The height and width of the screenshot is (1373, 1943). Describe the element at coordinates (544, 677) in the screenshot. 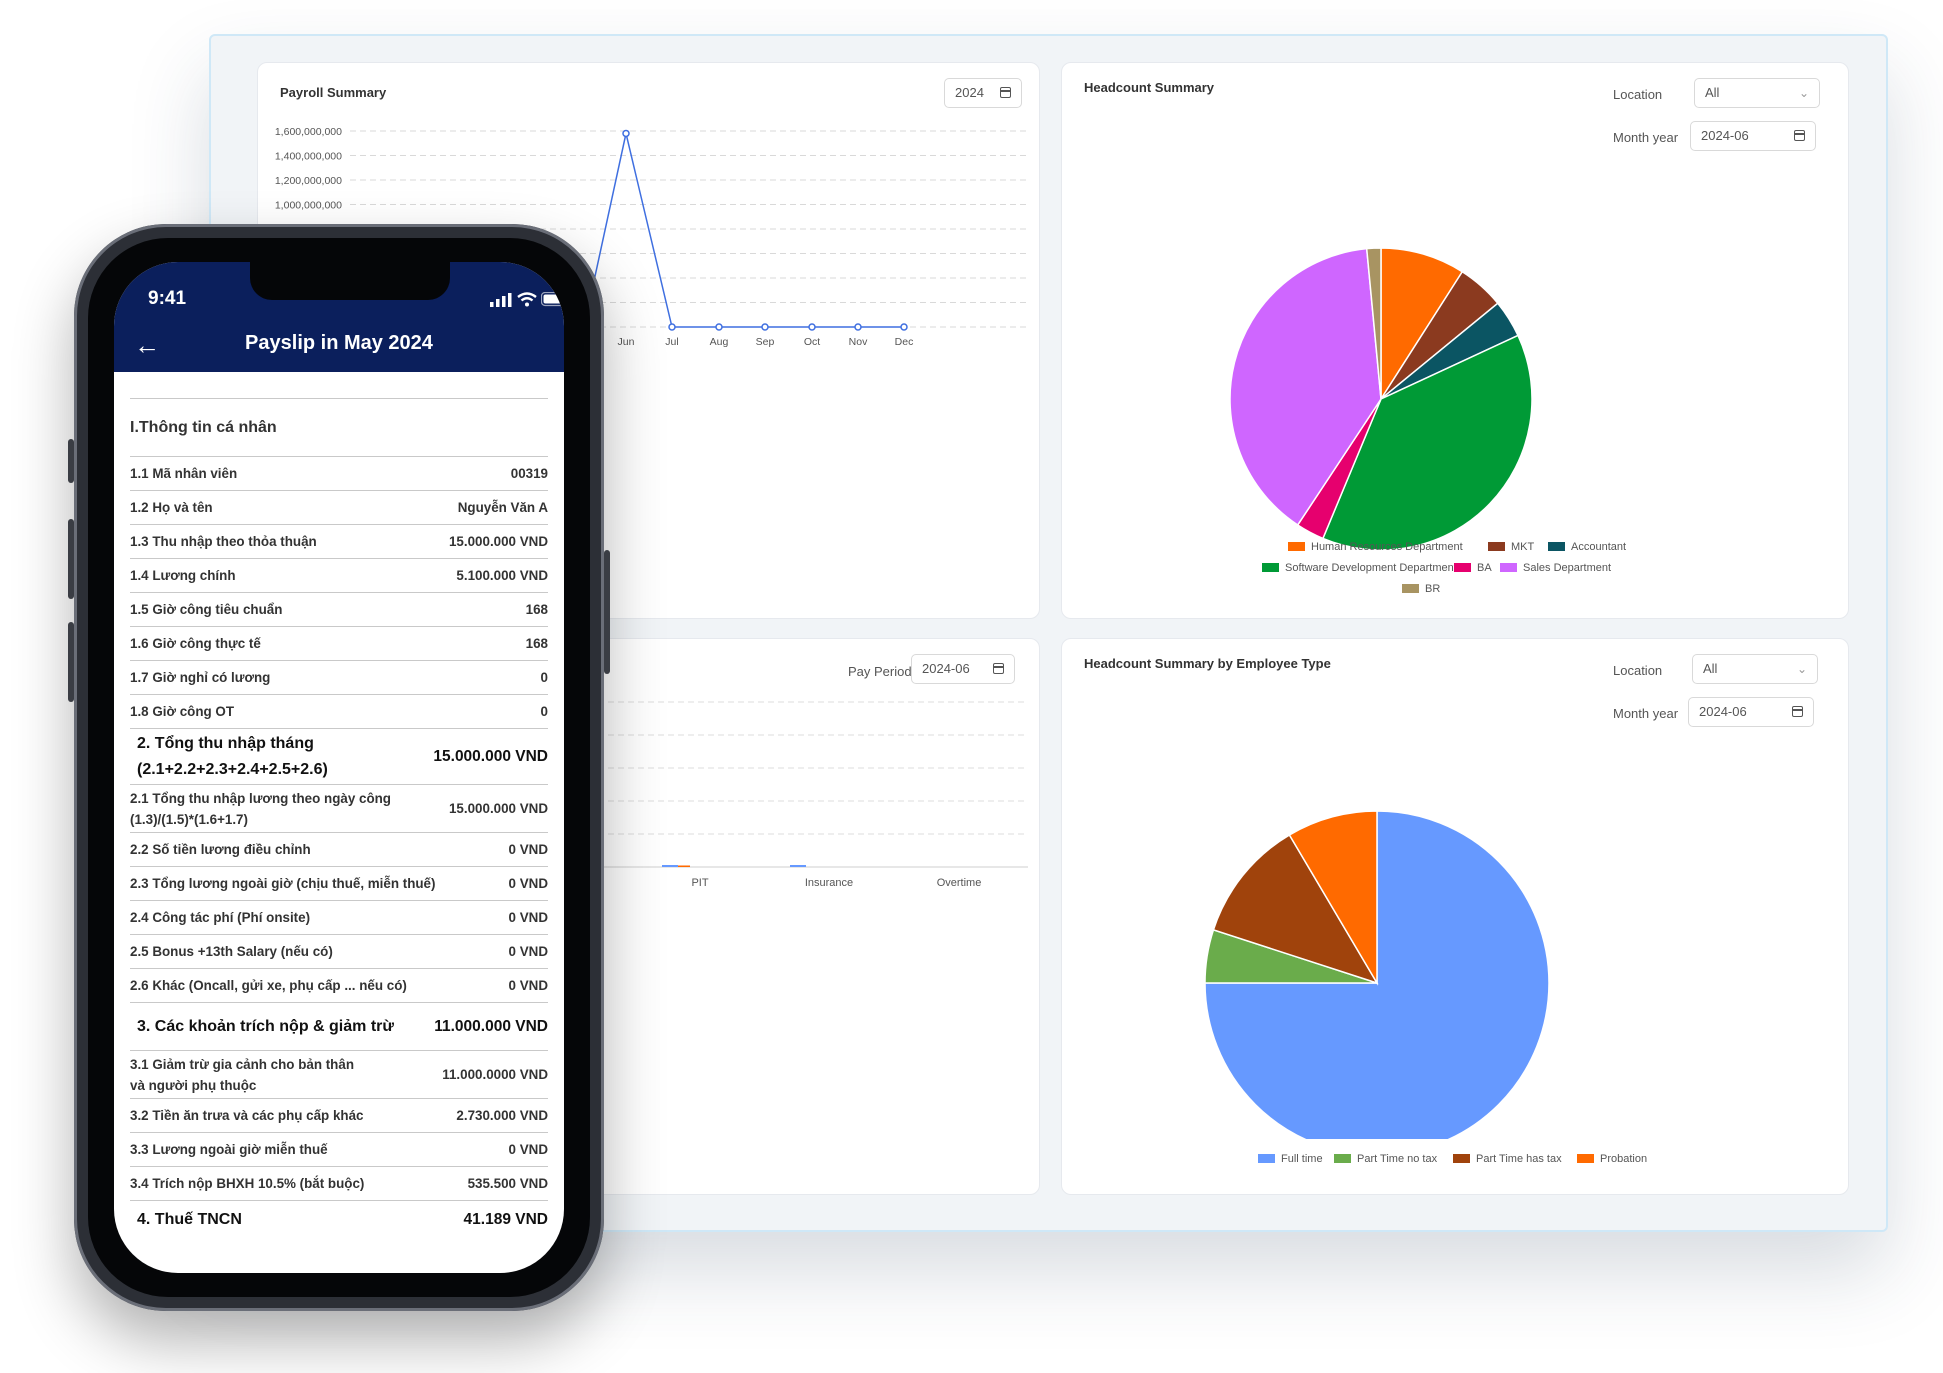

I see `row-value: 0` at that location.